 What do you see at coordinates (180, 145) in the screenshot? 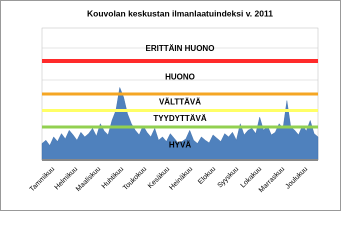
I see `band-label: HYVÄ` at bounding box center [180, 145].